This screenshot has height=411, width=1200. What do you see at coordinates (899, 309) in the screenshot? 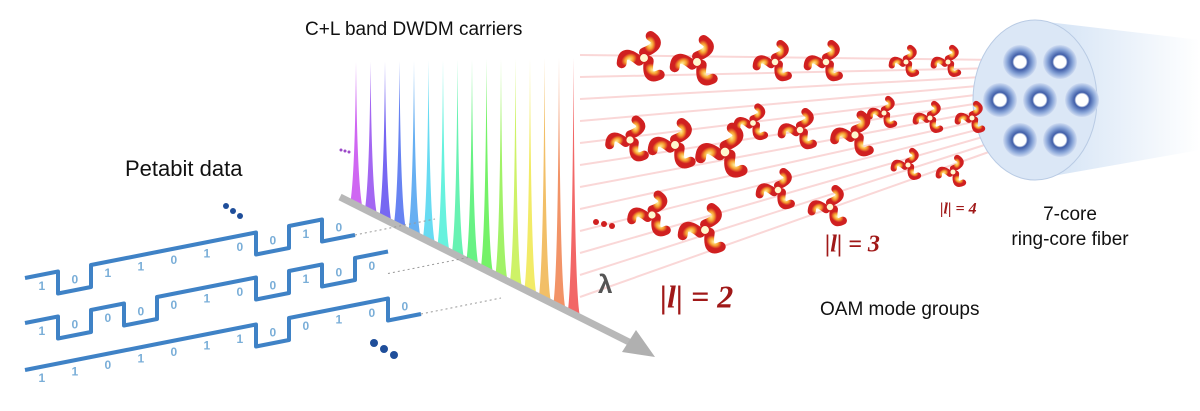
I see `oam-label: OAM mode groups` at bounding box center [899, 309].